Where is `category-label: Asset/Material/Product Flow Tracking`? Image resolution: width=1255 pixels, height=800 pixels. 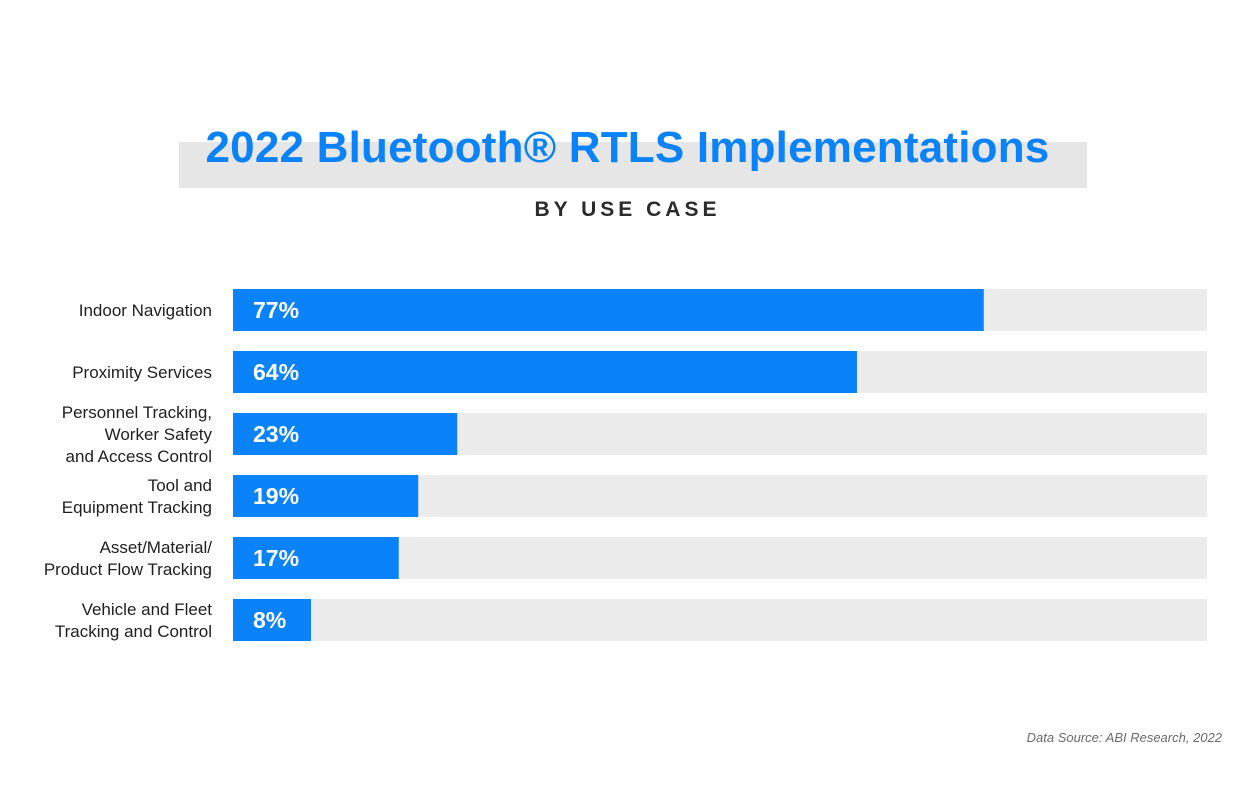
category-label: Asset/Material/Product Flow Tracking is located at coordinates (128, 558).